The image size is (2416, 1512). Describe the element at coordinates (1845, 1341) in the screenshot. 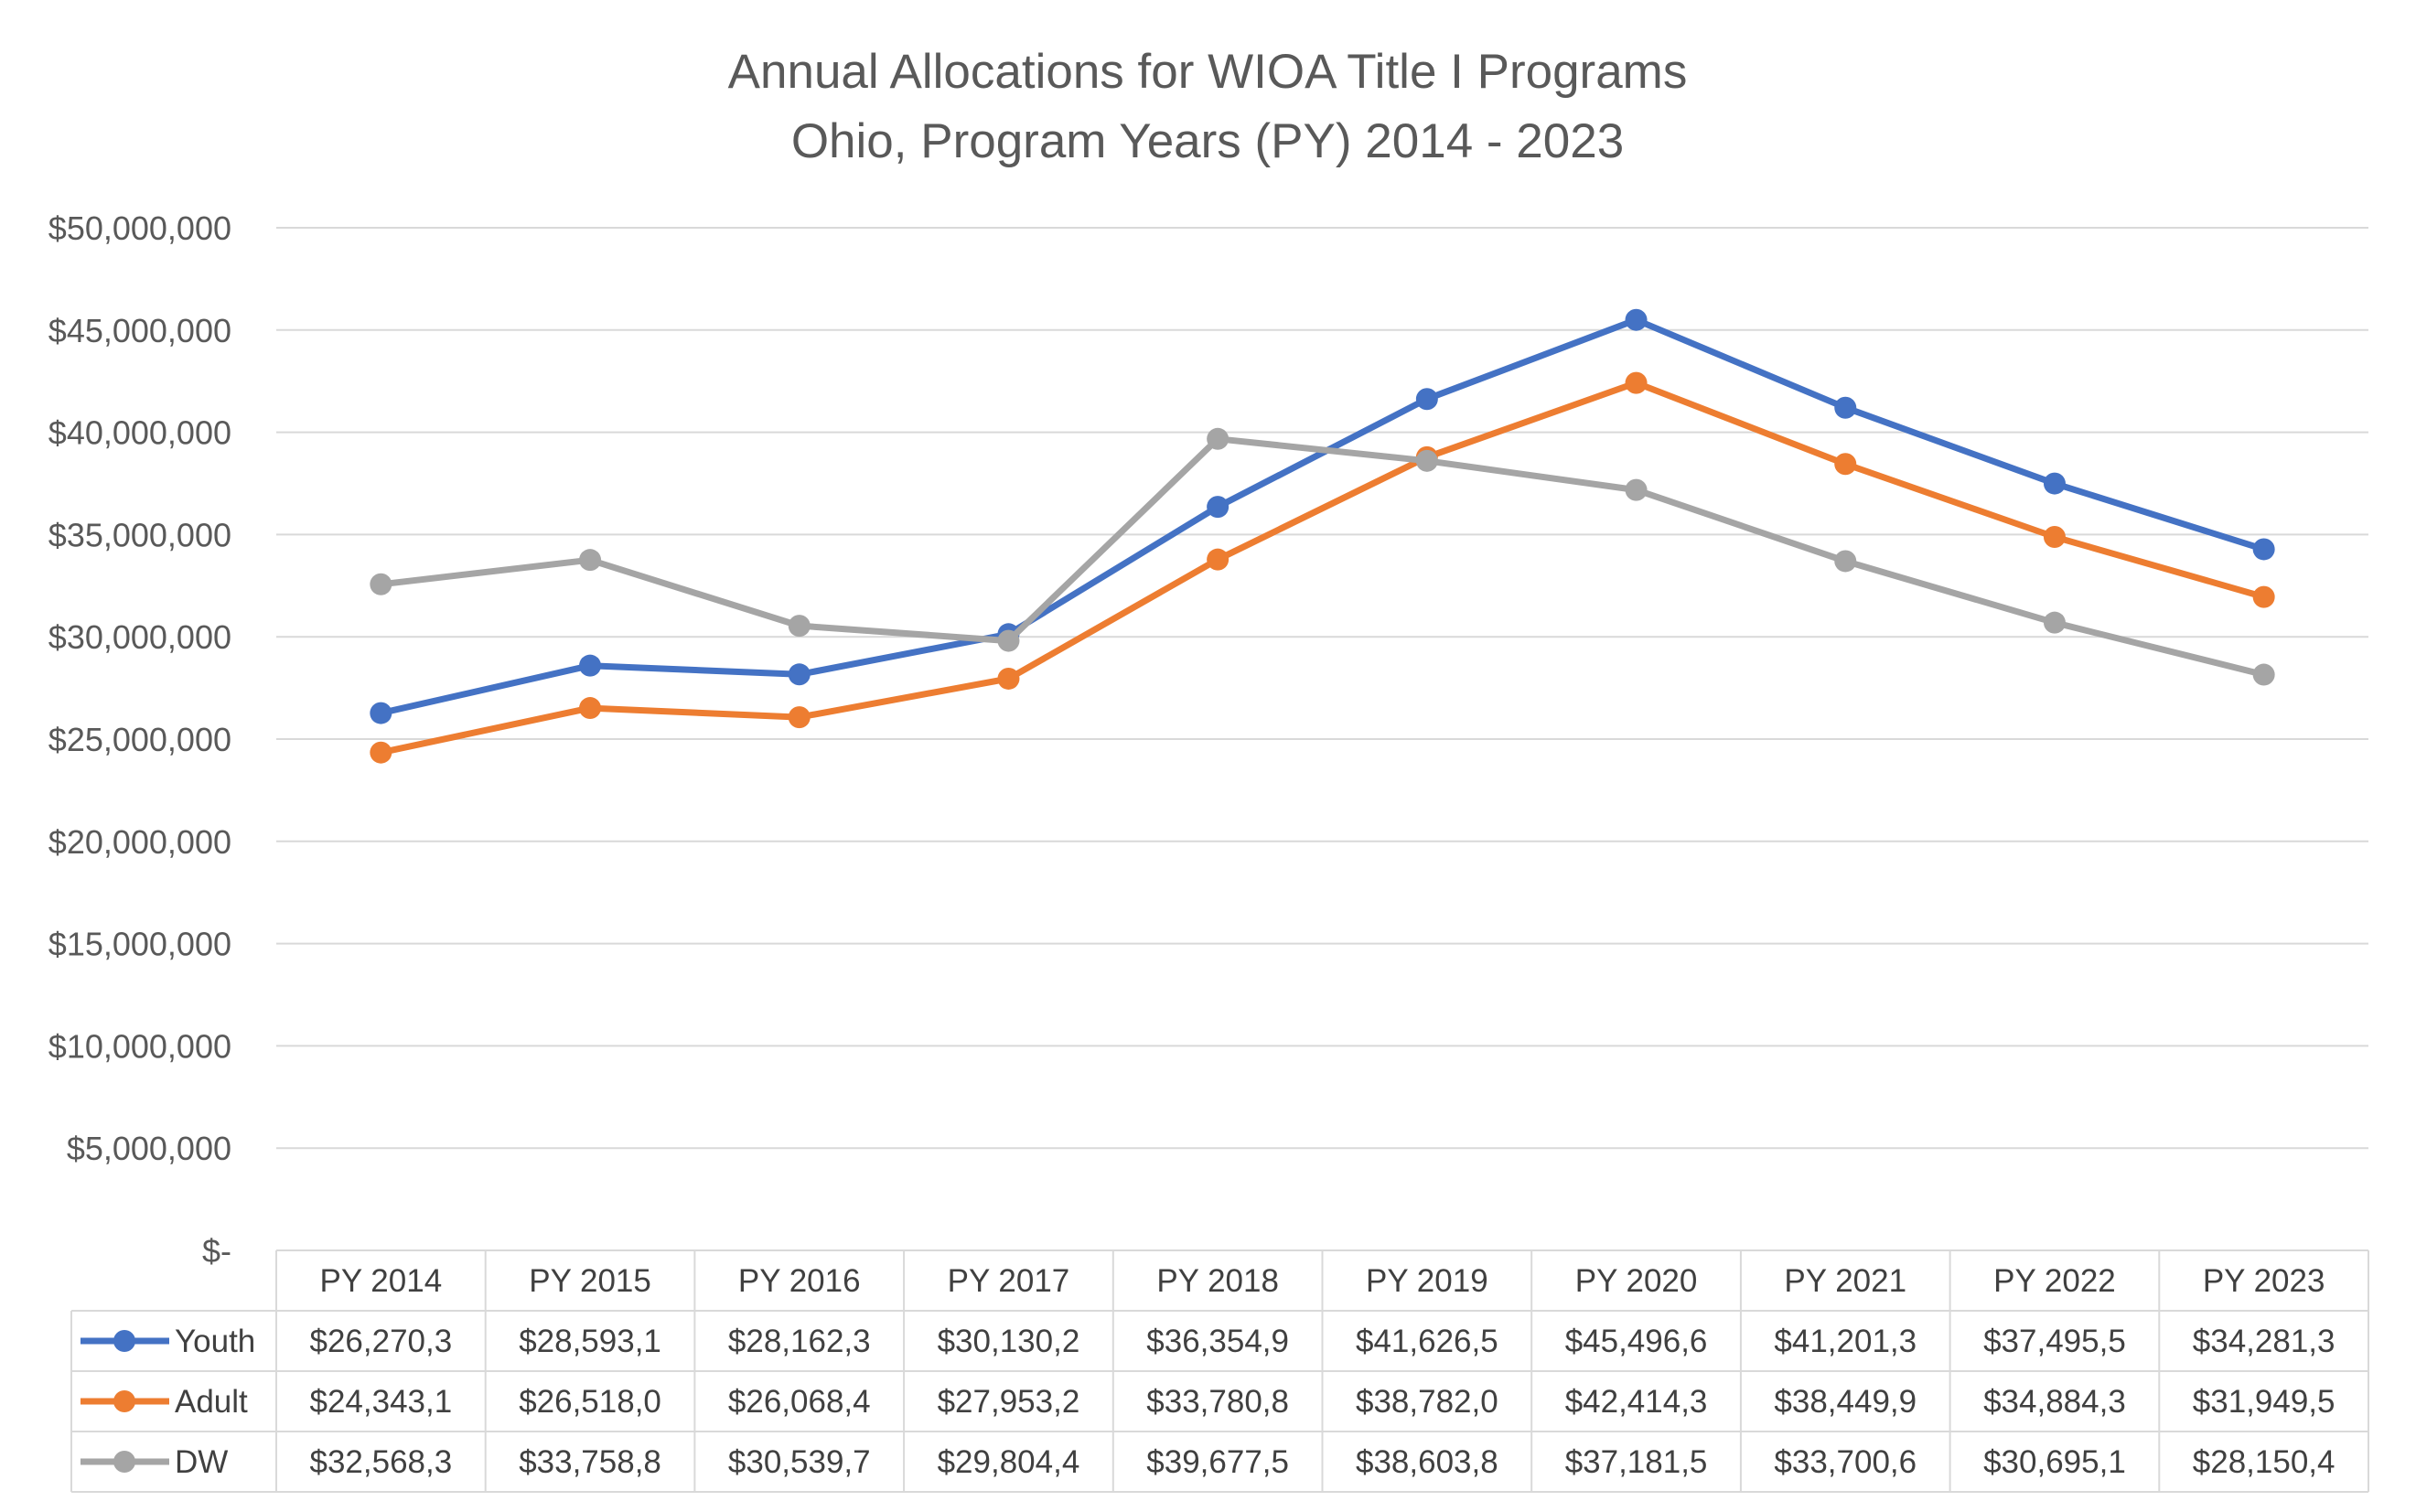

I see `table-value: $41,201,3` at that location.